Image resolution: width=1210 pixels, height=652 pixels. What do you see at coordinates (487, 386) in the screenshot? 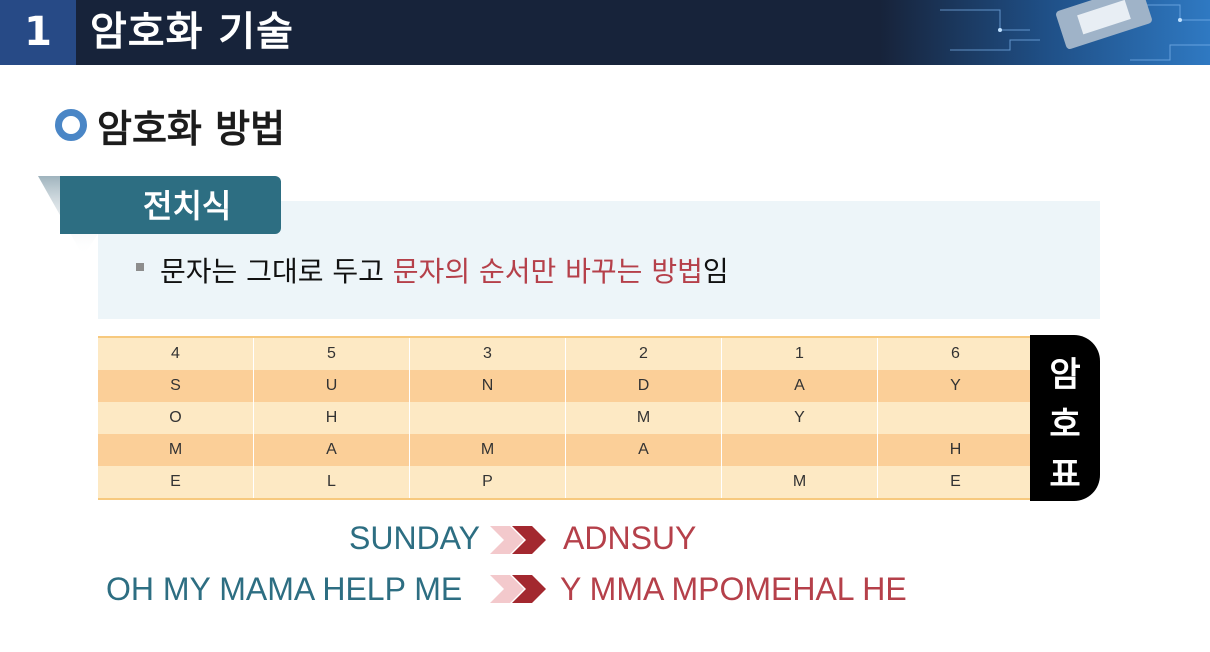
I see `table-cell: N` at bounding box center [487, 386].